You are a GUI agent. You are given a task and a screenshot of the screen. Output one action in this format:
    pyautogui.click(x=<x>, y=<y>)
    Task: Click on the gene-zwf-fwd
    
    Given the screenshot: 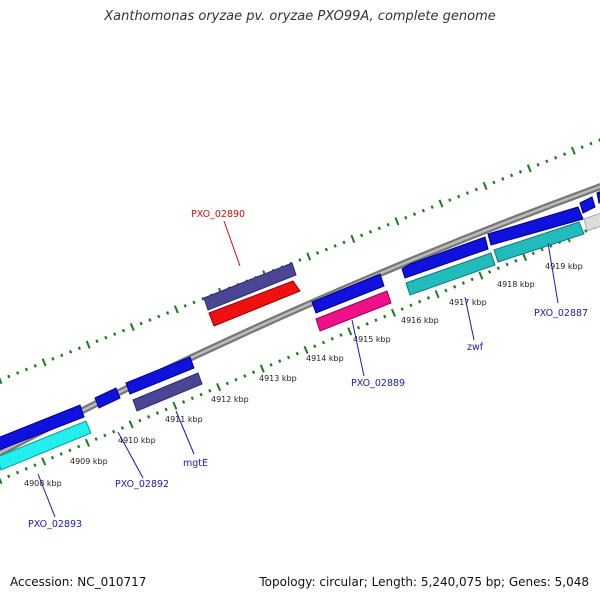 What is the action you would take?
    pyautogui.click(x=535, y=226)
    